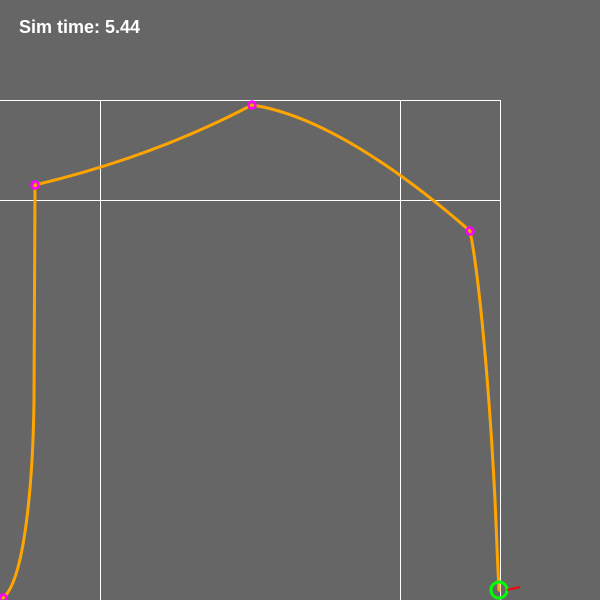  Describe the element at coordinates (505, 590) in the screenshot. I see `agent` at that location.